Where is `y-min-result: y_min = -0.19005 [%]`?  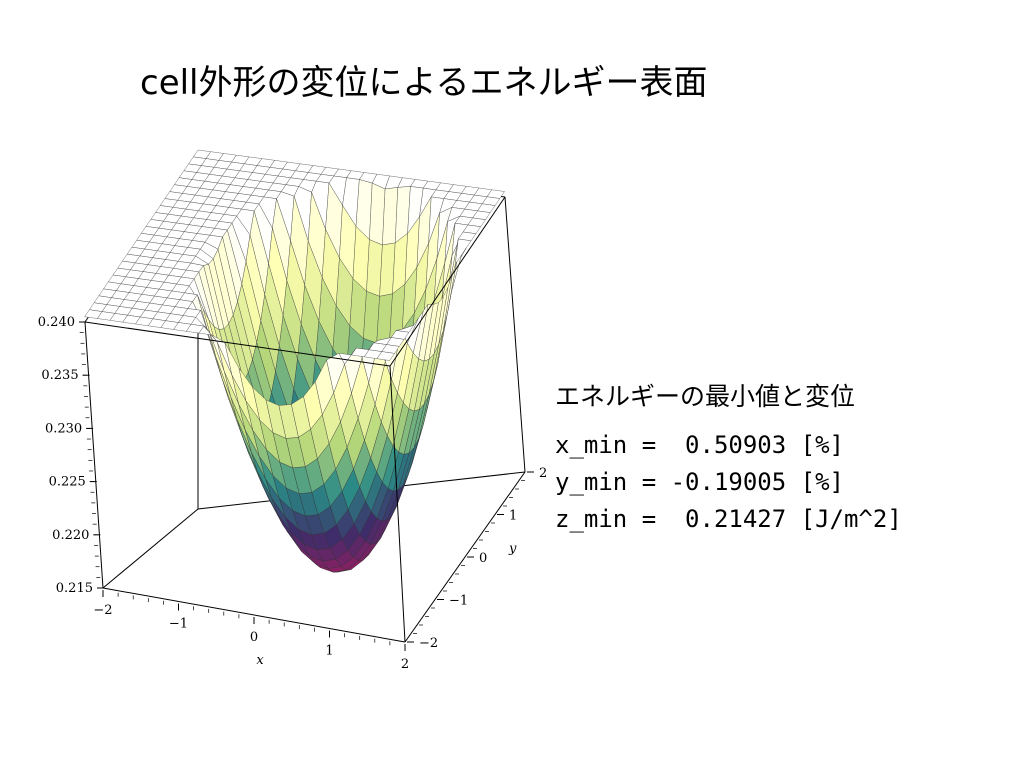 y-min-result: y_min = -0.19005 [%] is located at coordinates (699, 482).